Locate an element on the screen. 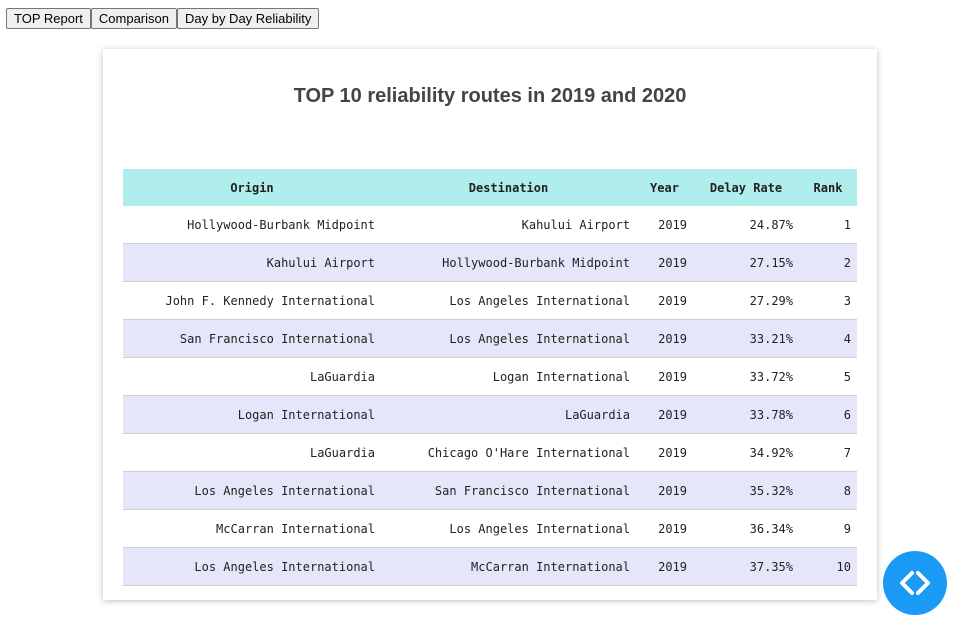 Image resolution: width=954 pixels, height=629 pixels. destination-cell: San Francisco International is located at coordinates (508, 490).